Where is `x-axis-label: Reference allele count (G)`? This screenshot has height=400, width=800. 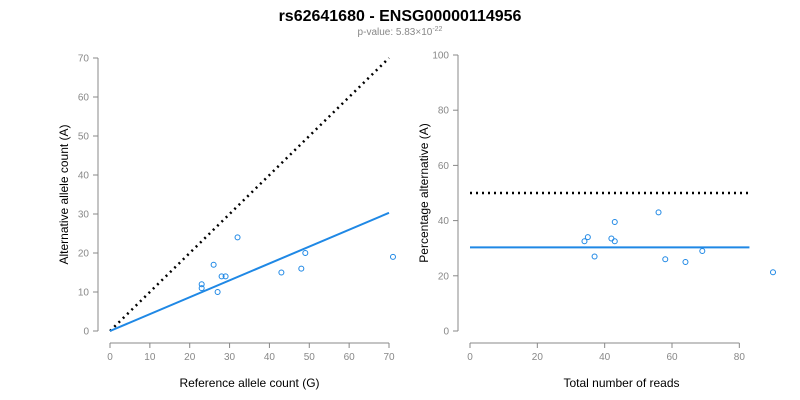
x-axis-label: Reference allele count (G) is located at coordinates (249, 383).